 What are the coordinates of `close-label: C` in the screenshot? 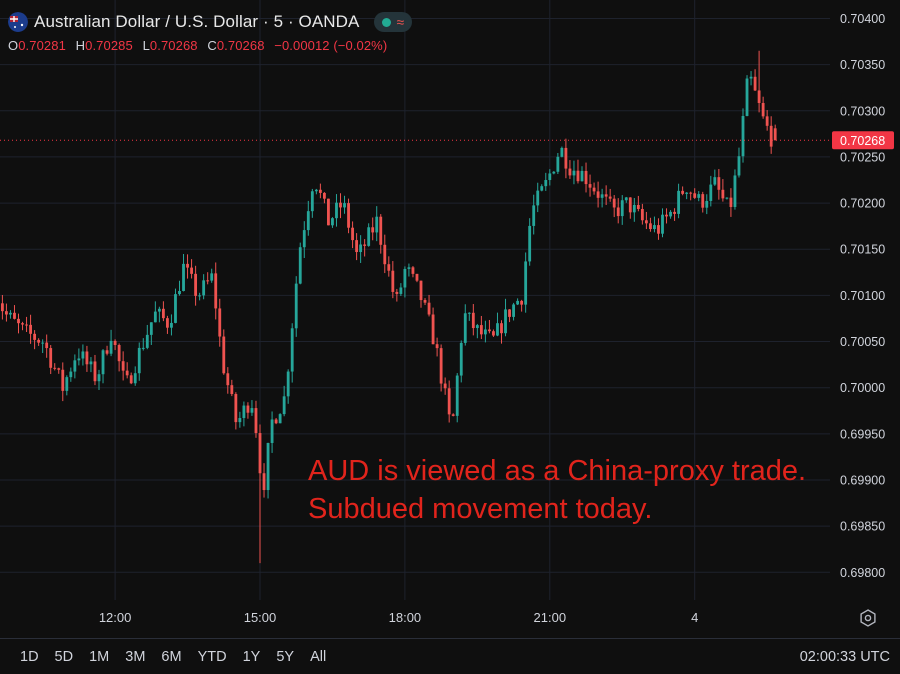 It's located at (212, 45).